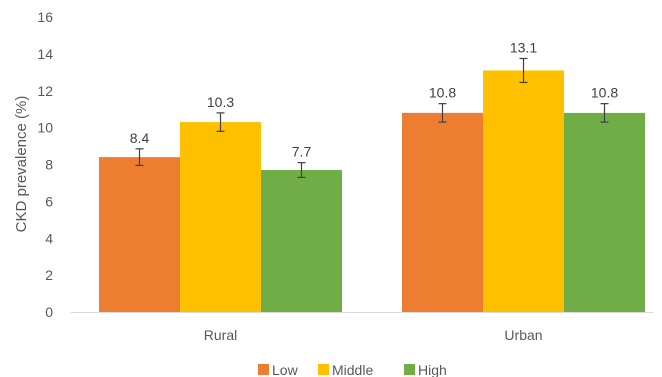 This screenshot has width=662, height=377. I want to click on data-label: 7.7, so click(302, 152).